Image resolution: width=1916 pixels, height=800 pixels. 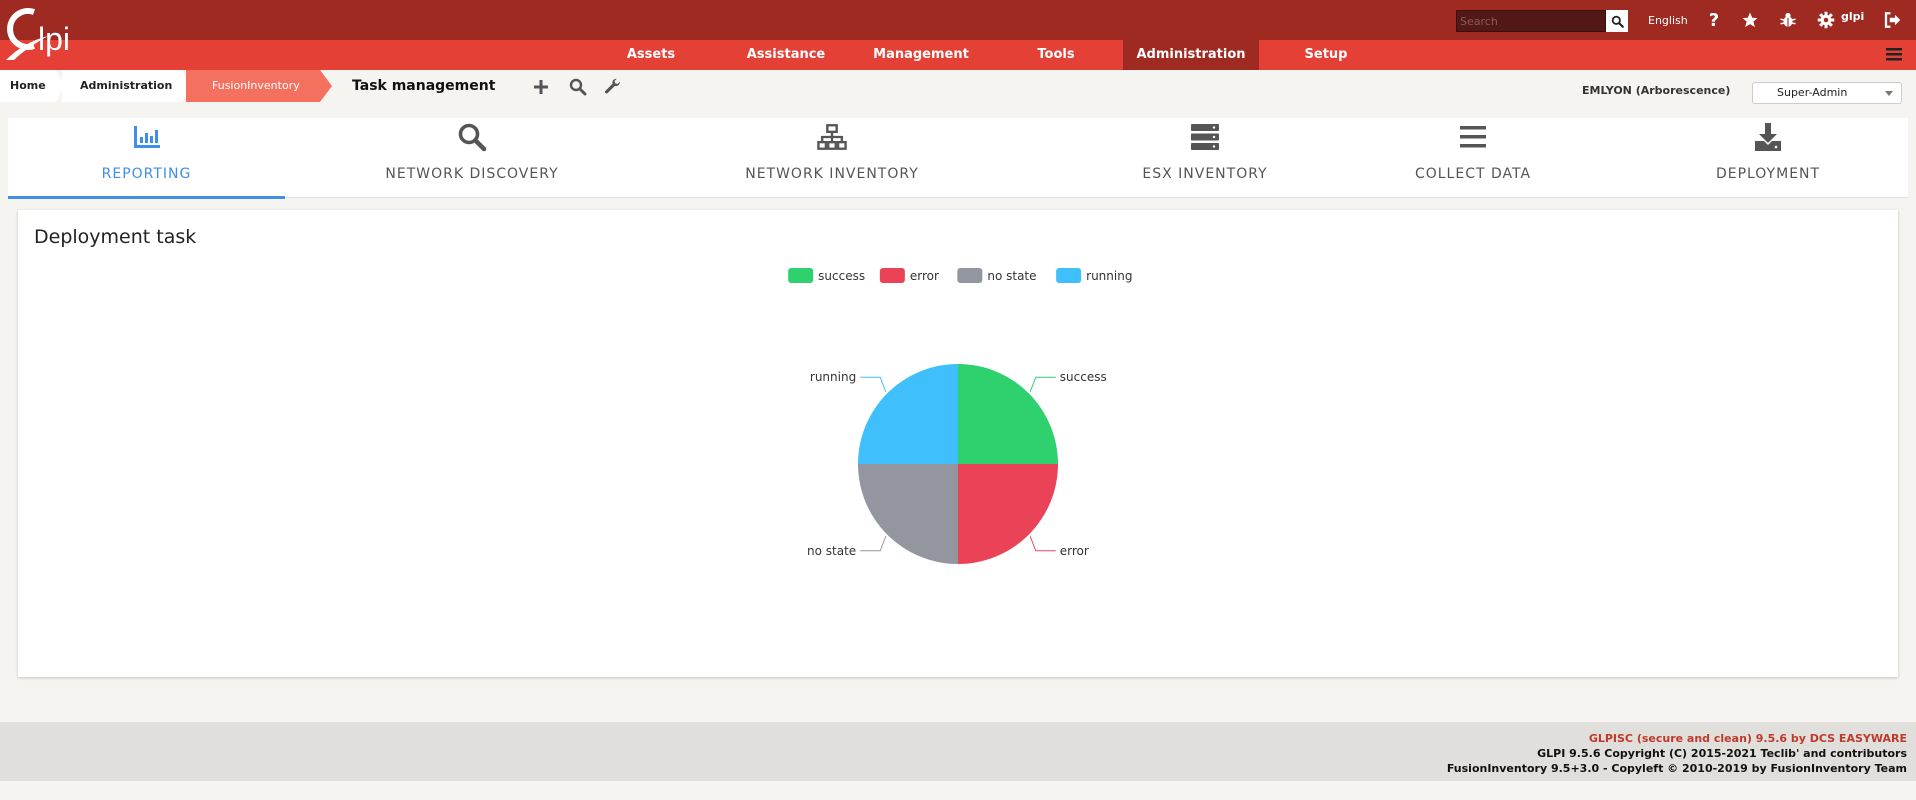 I want to click on logout-icon, so click(x=1892, y=20).